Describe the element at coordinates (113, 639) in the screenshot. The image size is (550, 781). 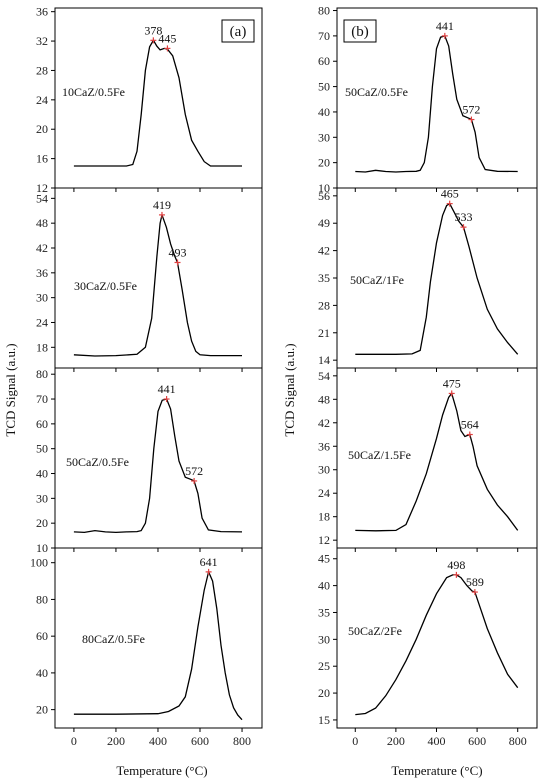
I see `sample-label: 80CaZ/0.5Fe` at that location.